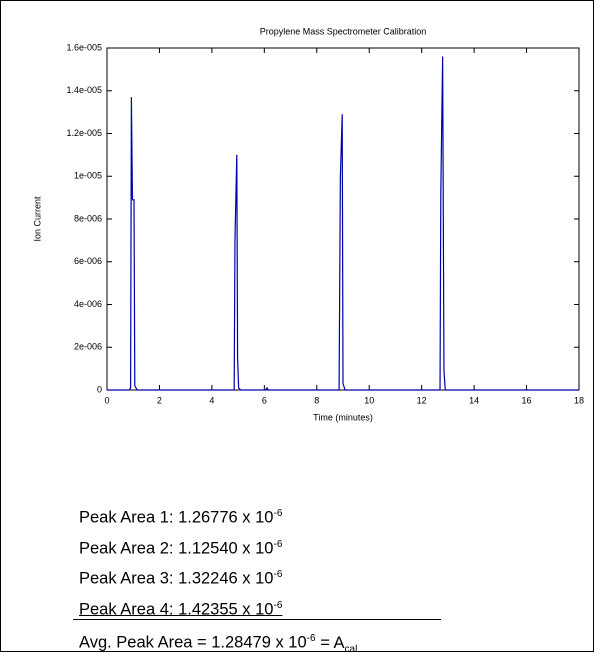 The height and width of the screenshot is (652, 594). Describe the element at coordinates (474, 400) in the screenshot. I see `x-tick-label: 14` at that location.